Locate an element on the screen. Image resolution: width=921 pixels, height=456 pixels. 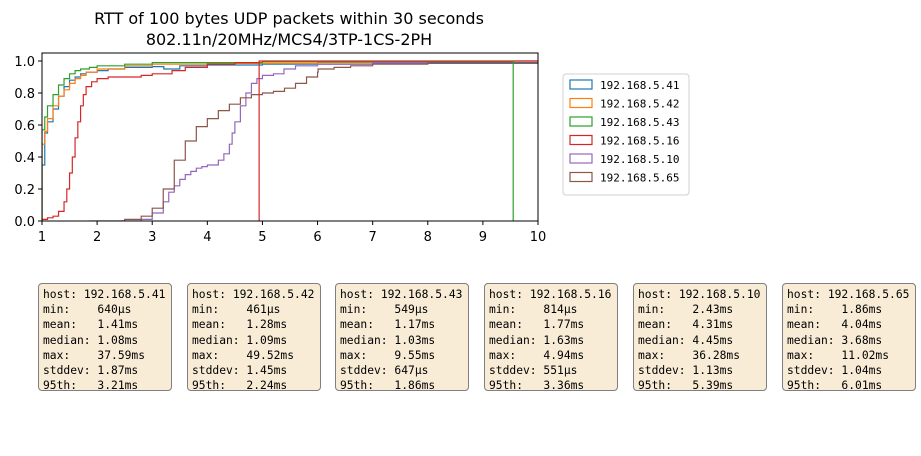
stat-row-host: host: 192.168.5.41 is located at coordinates (105, 294).